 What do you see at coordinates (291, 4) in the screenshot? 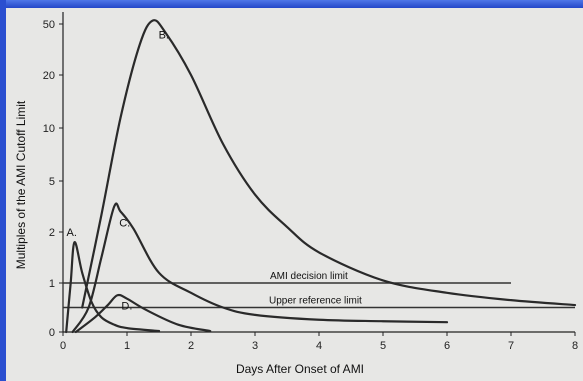
I see `slide-top-rule` at bounding box center [291, 4].